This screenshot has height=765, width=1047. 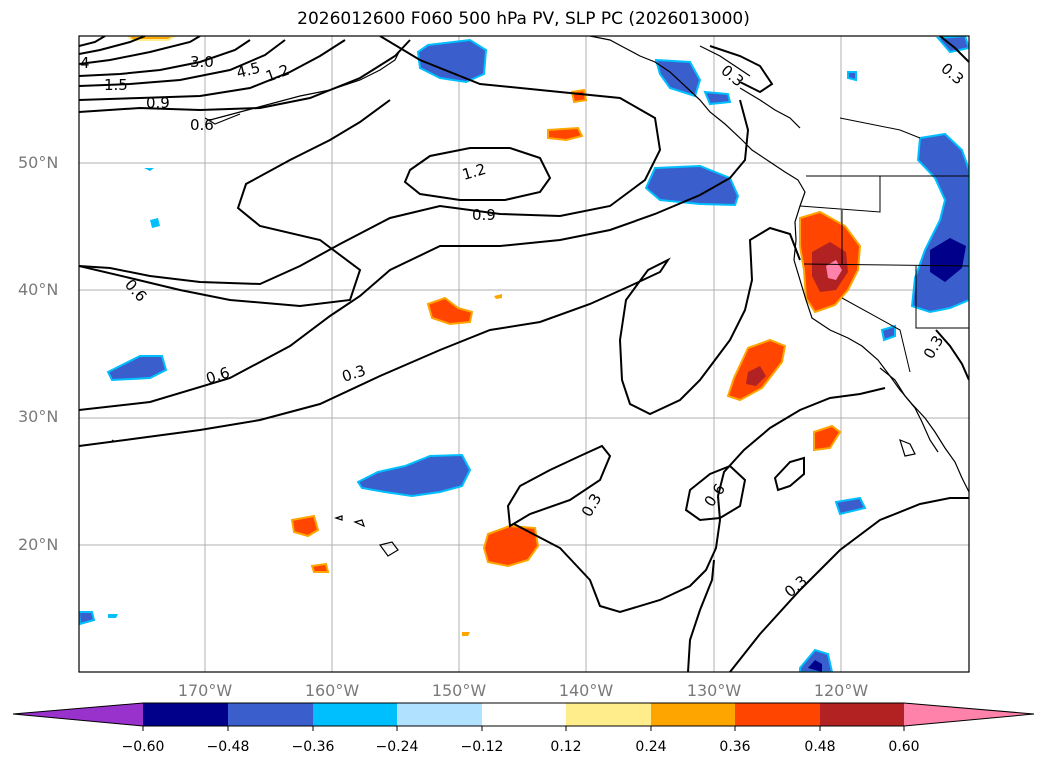 I want to click on pv-patch-north-a, so click(x=565, y=134).